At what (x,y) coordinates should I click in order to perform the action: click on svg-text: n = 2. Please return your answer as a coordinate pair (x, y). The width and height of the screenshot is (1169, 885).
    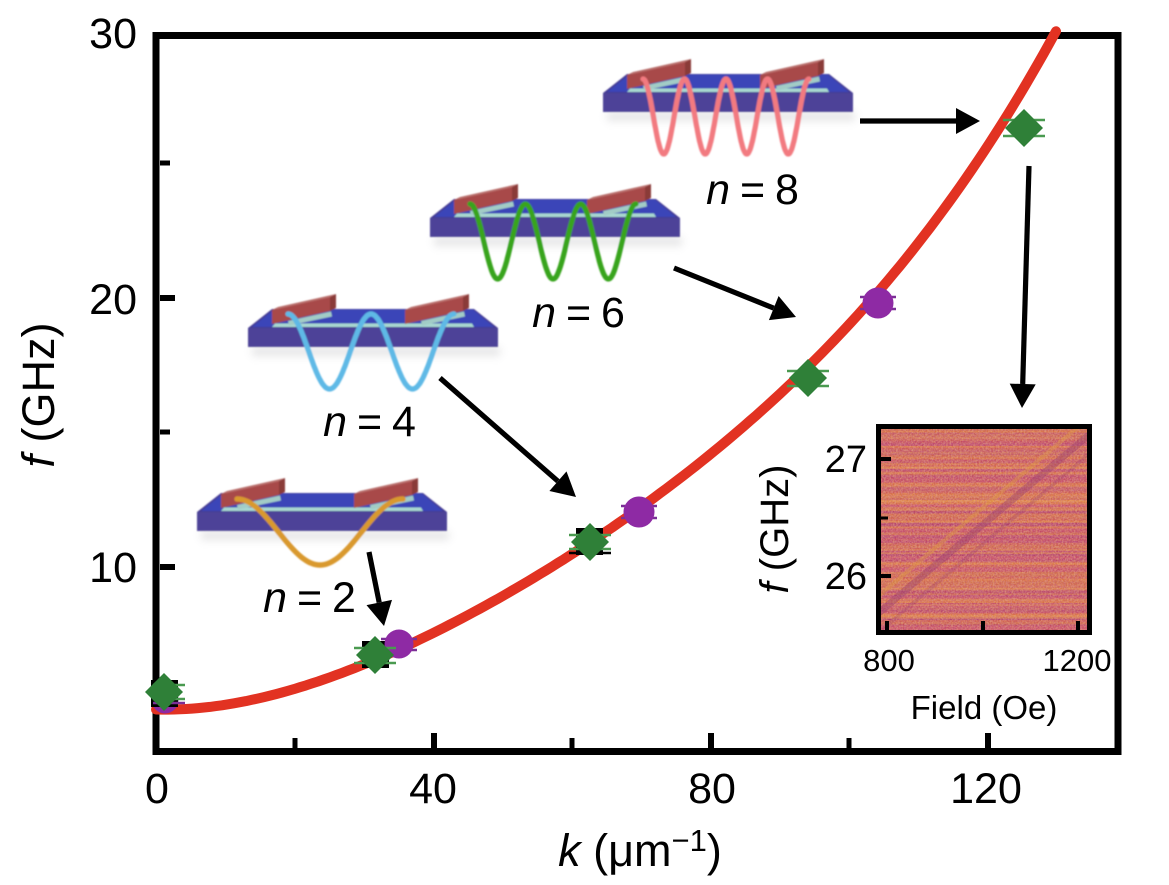
    Looking at the image, I should click on (309, 598).